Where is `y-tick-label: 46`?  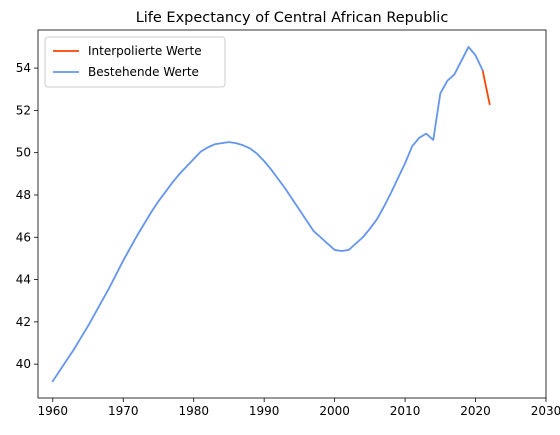
y-tick-label: 46 is located at coordinates (23, 237).